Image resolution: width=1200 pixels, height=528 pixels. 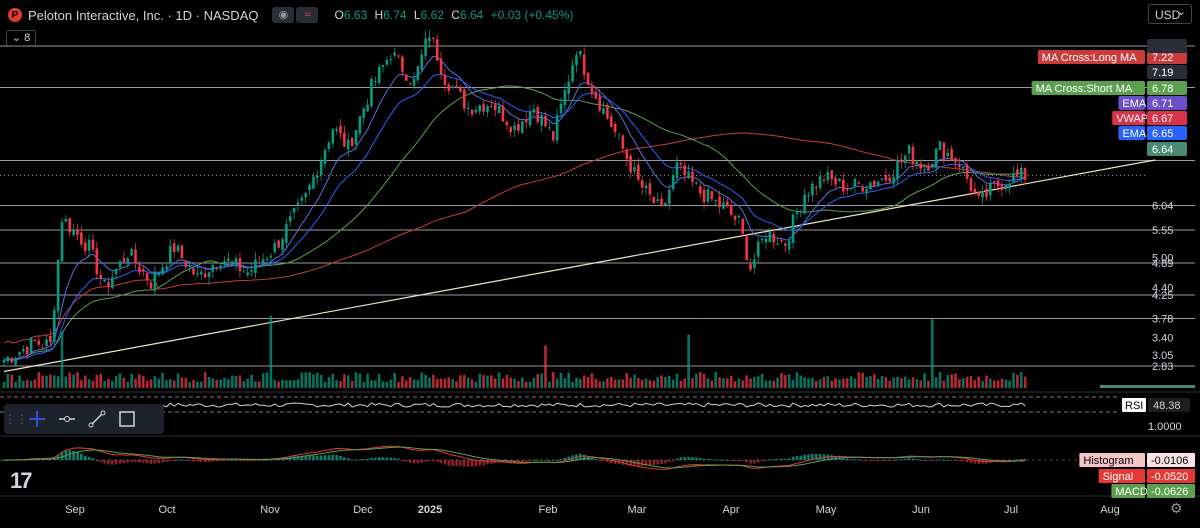 What do you see at coordinates (730, 510) in the screenshot?
I see `x-tick-7: Apr` at bounding box center [730, 510].